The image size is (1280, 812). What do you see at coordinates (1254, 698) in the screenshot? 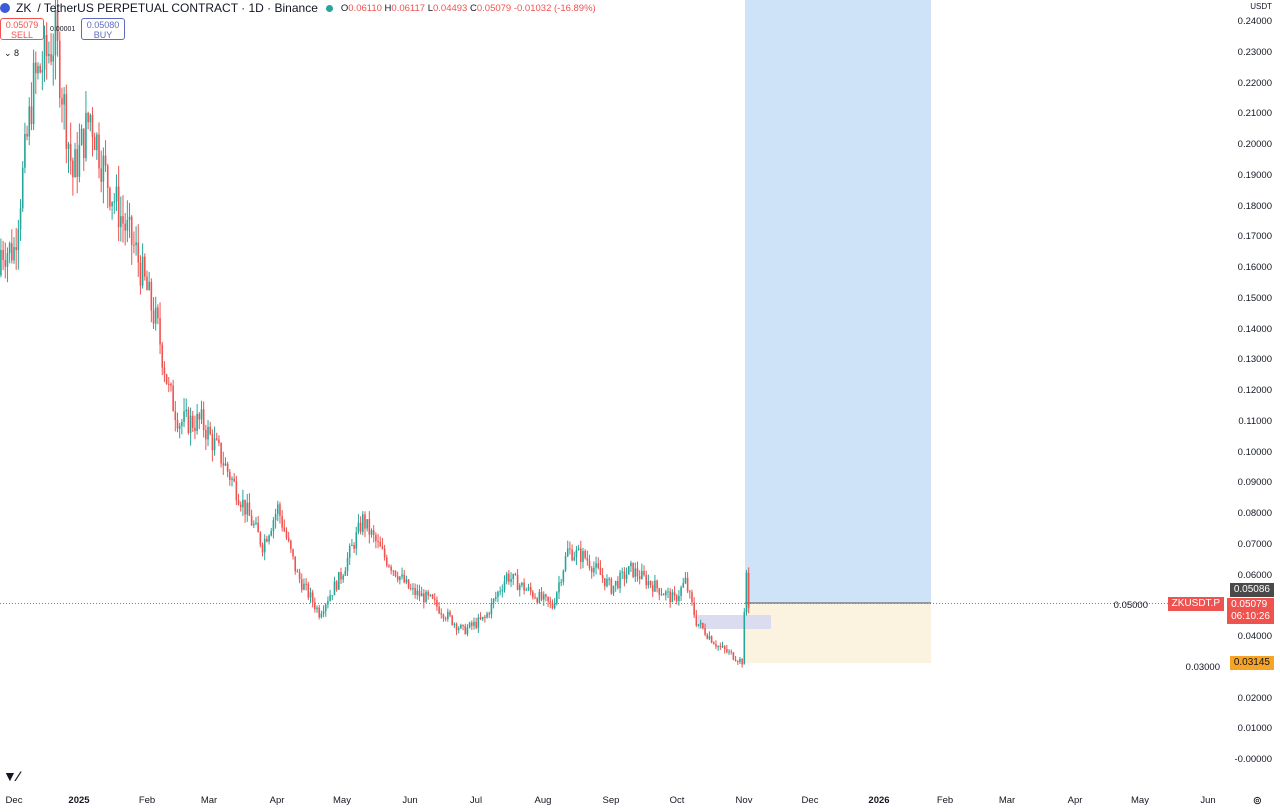
I see `price-tick: 0.02000` at bounding box center [1254, 698].